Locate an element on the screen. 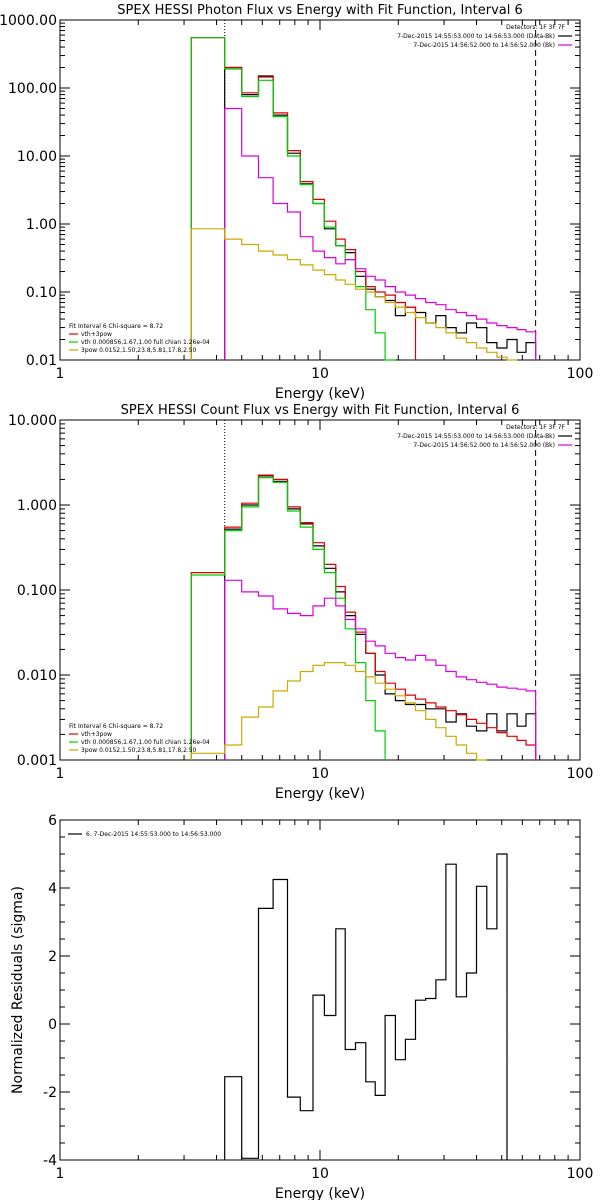 The image size is (600, 1200). y-tick-label: 2 is located at coordinates (52, 957).